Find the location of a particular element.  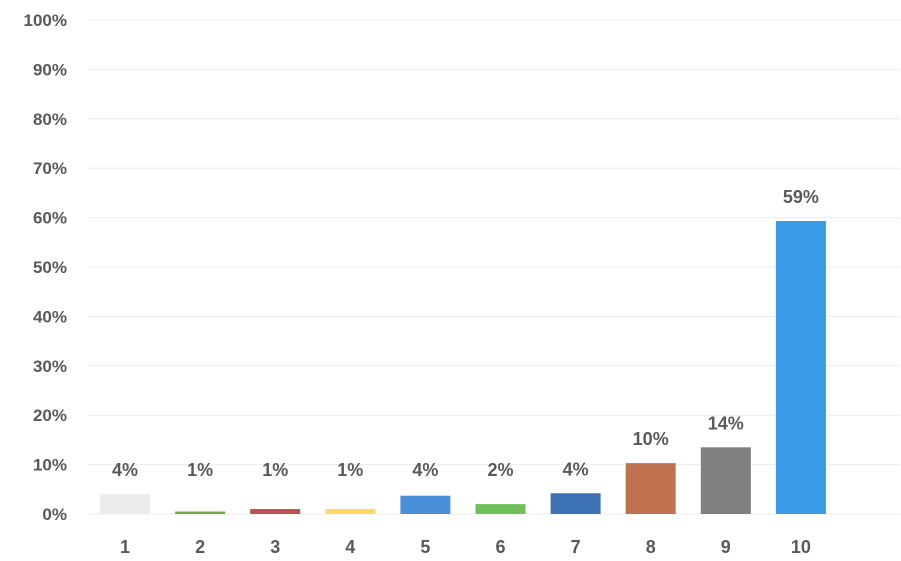

y-tick-label: 90% is located at coordinates (50, 69).